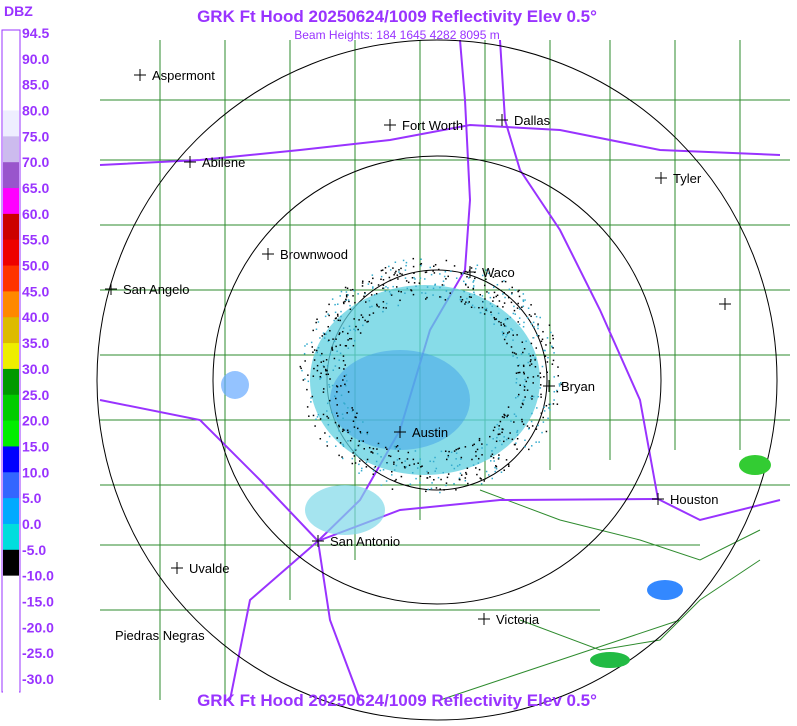  What do you see at coordinates (223, 162) in the screenshot?
I see `city-label: Abilene` at bounding box center [223, 162].